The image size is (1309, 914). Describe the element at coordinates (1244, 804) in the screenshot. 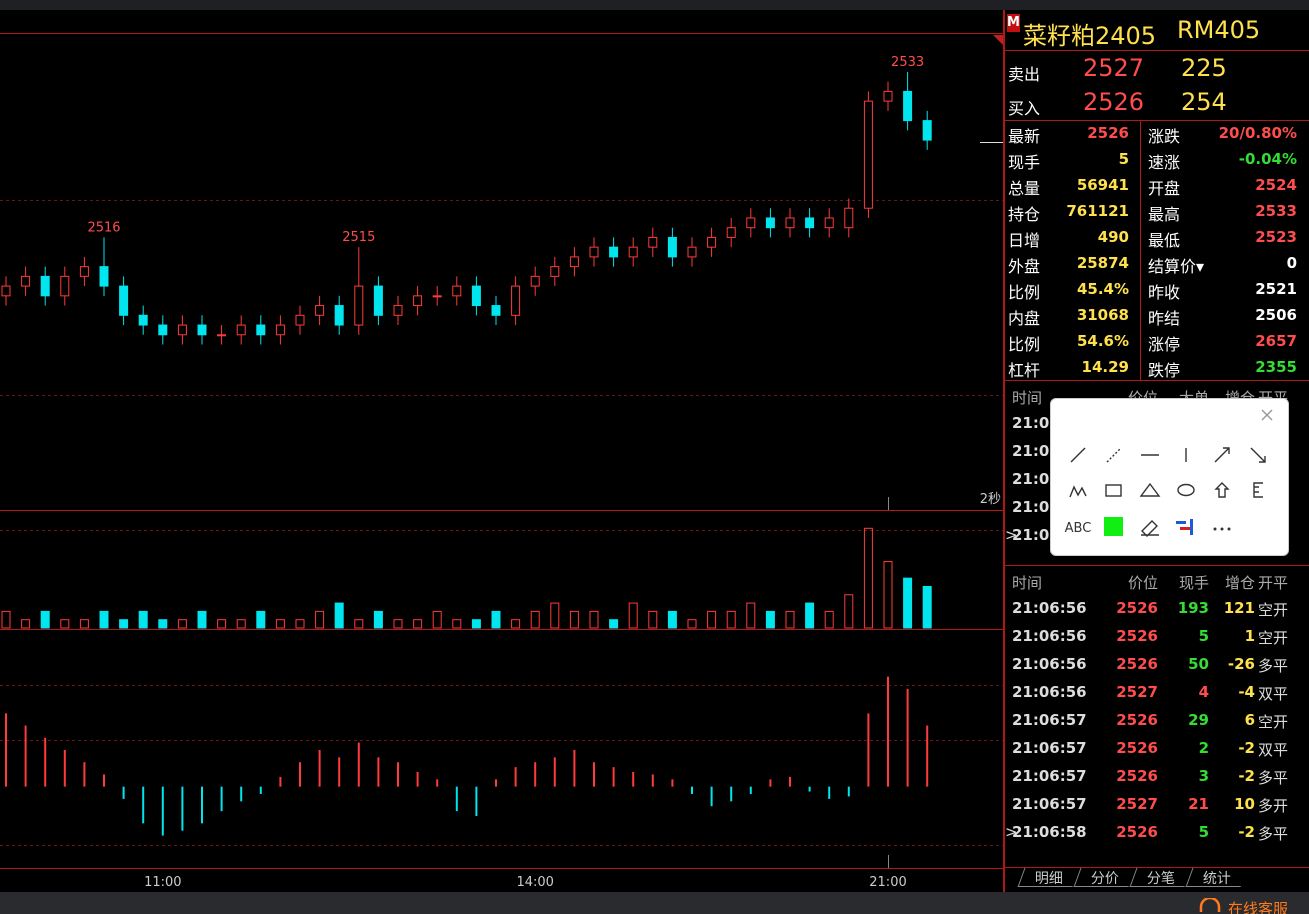

I see `trade-change: 10` at that location.